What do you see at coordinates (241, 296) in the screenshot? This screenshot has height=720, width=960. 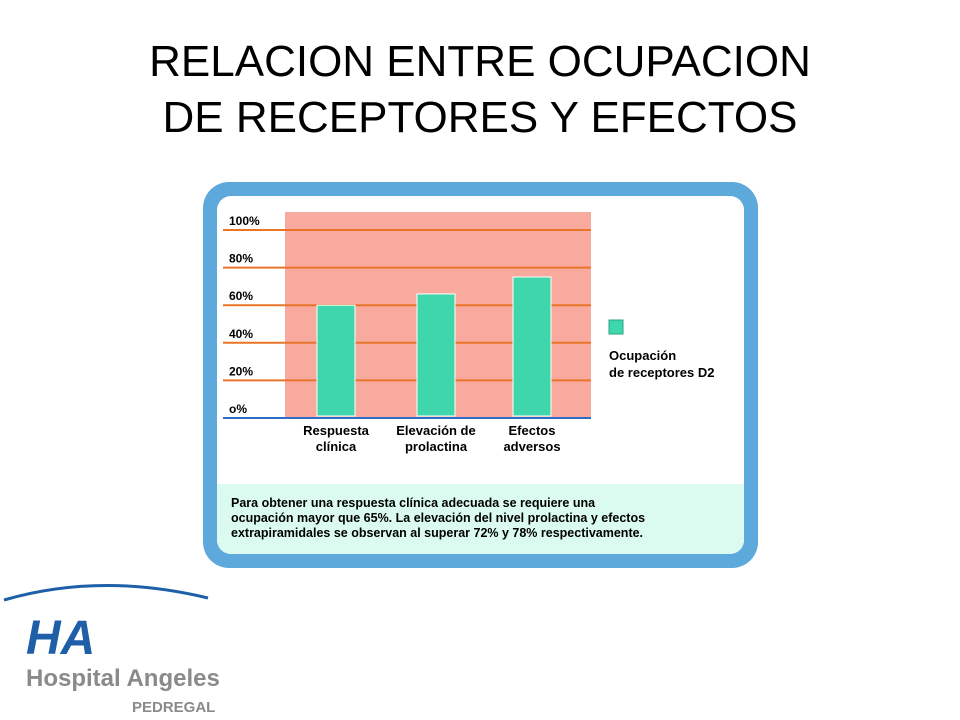 I see `y-tick-label: 60%` at bounding box center [241, 296].